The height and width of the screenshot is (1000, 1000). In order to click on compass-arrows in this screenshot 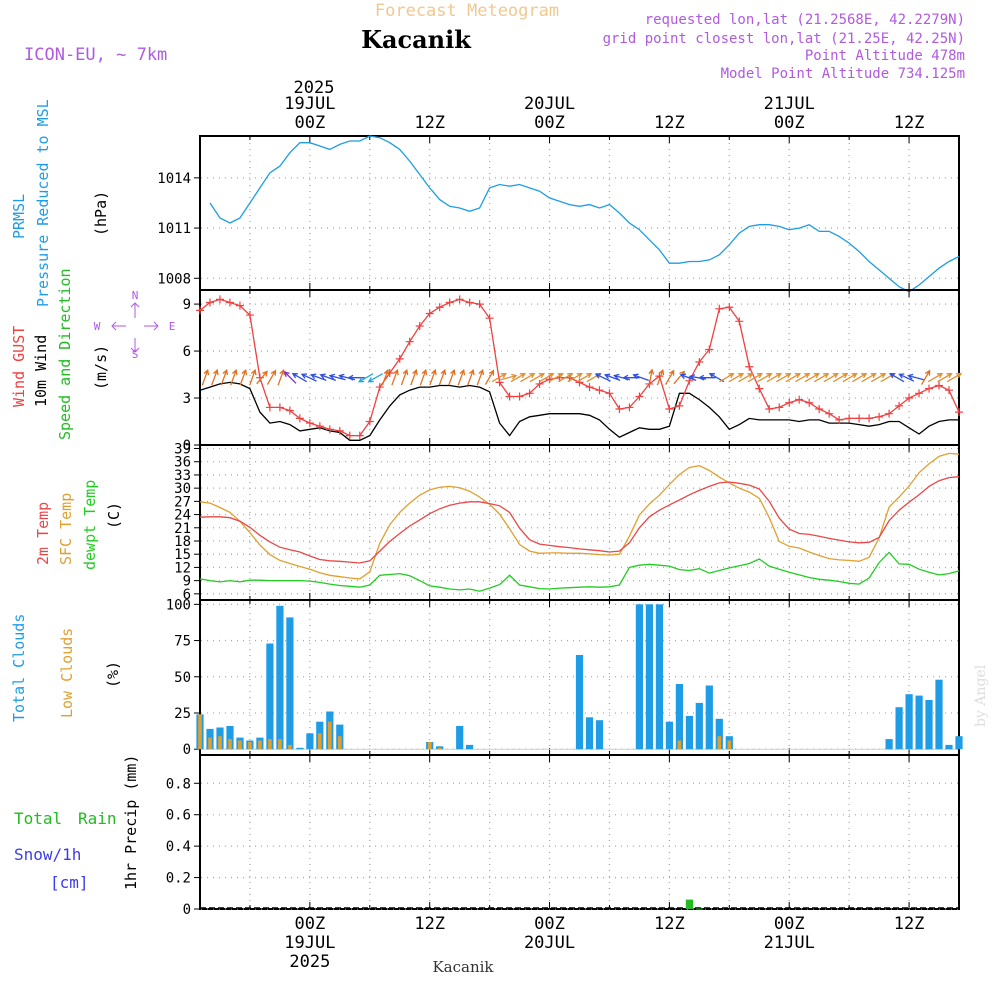, I will do `click(135, 327)`.